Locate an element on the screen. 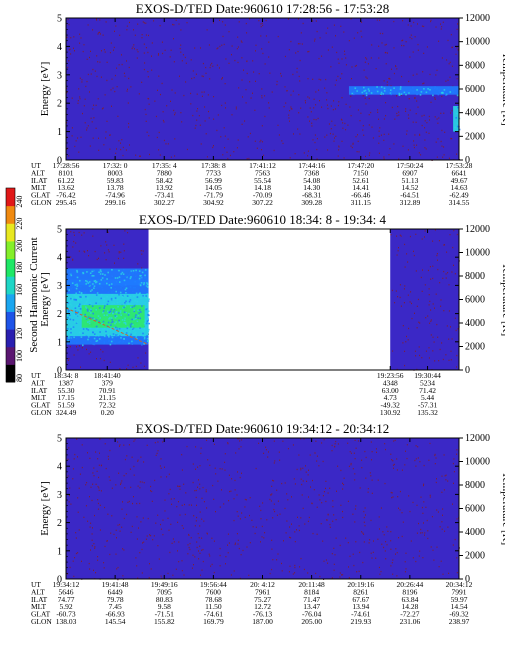 The height and width of the screenshot is (649, 505). orbit-value: 145.54 is located at coordinates (115, 621).